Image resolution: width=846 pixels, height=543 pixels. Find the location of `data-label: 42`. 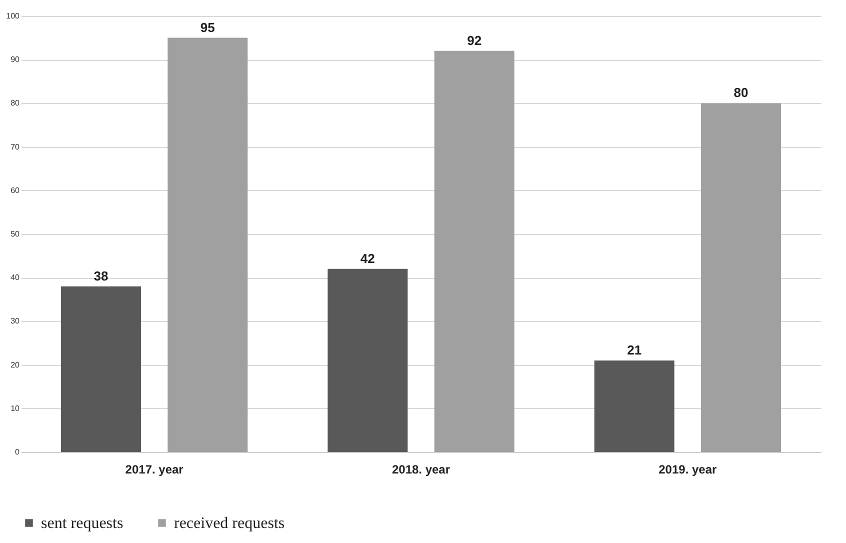

data-label: 42 is located at coordinates (367, 258).